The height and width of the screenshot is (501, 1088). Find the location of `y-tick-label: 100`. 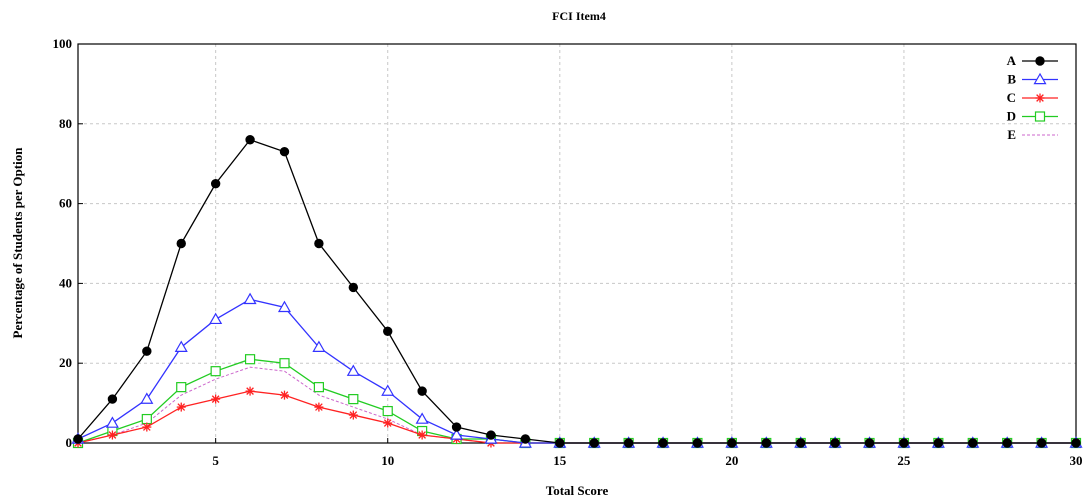

y-tick-label: 100 is located at coordinates (63, 43).